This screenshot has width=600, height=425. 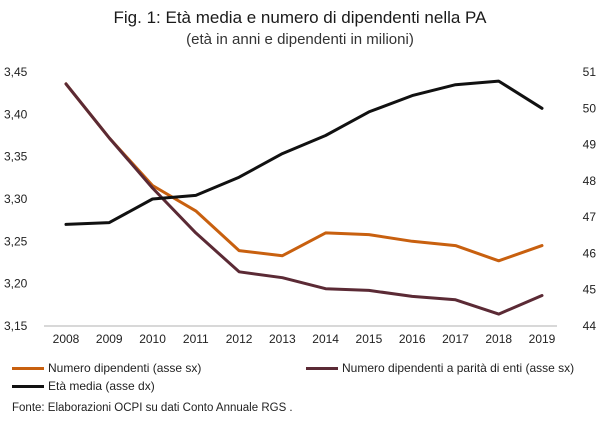 I want to click on x-tick-label: 2016, so click(x=412, y=339).